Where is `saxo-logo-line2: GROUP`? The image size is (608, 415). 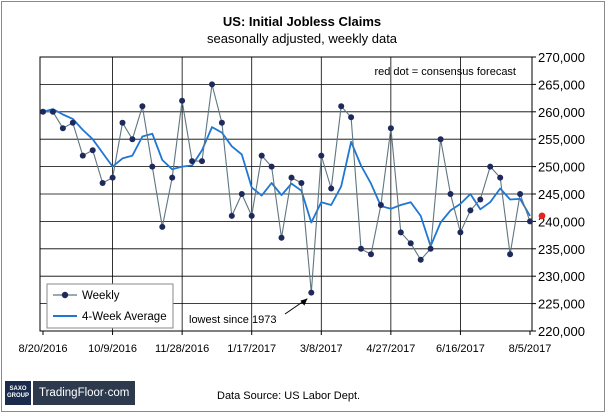 saxo-logo-line2: GROUP is located at coordinates (17, 396).